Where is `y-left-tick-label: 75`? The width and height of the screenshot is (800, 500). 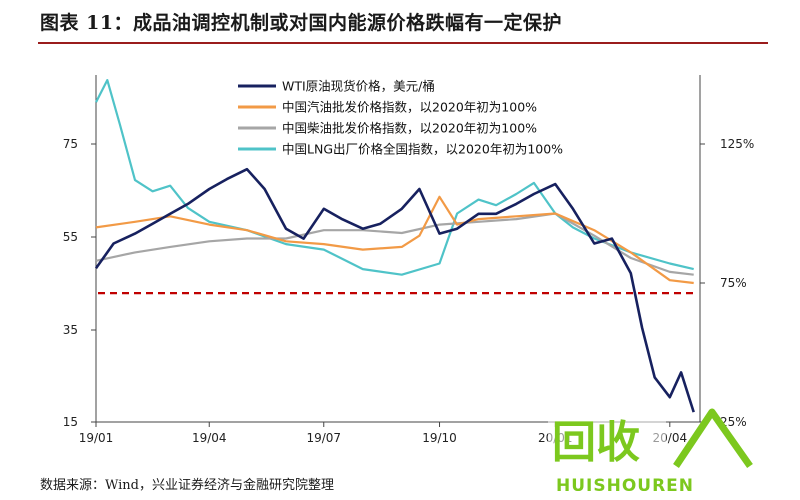 y-left-tick-label: 75 is located at coordinates (70, 144).